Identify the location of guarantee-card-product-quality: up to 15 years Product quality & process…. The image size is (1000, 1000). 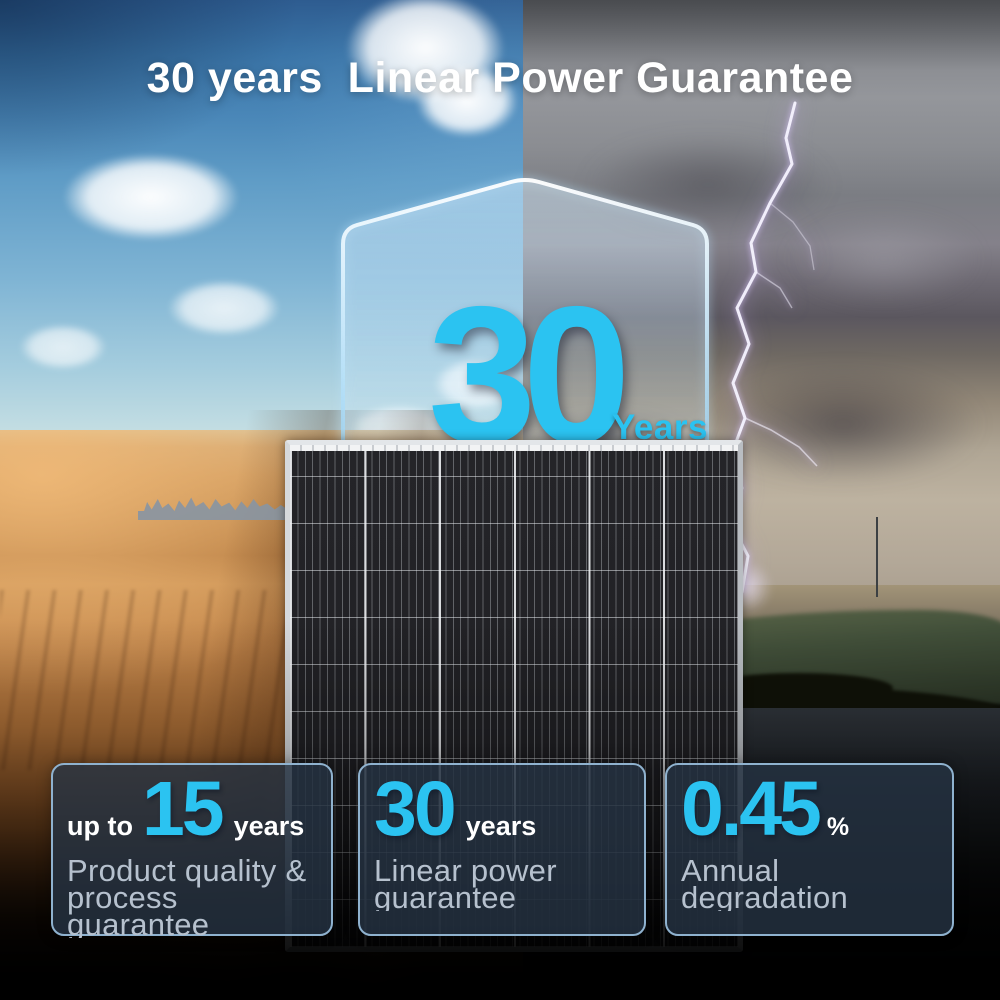
(192, 850).